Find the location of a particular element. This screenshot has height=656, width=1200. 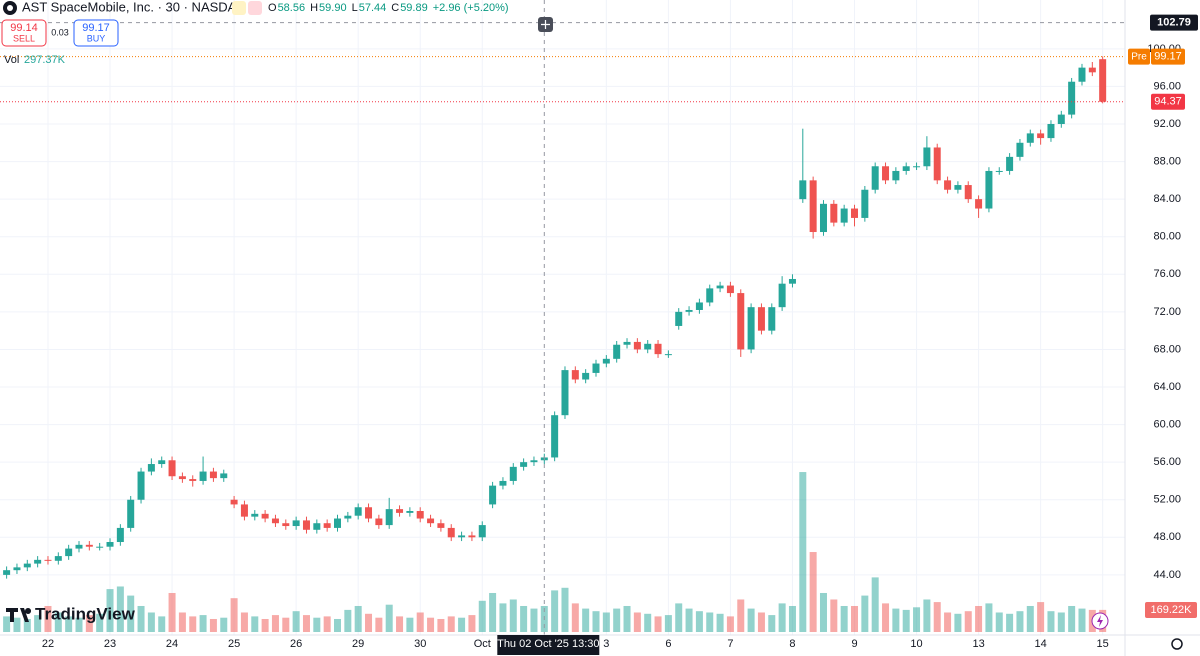

y-tick-label: 88.00 is located at coordinates (1167, 161).